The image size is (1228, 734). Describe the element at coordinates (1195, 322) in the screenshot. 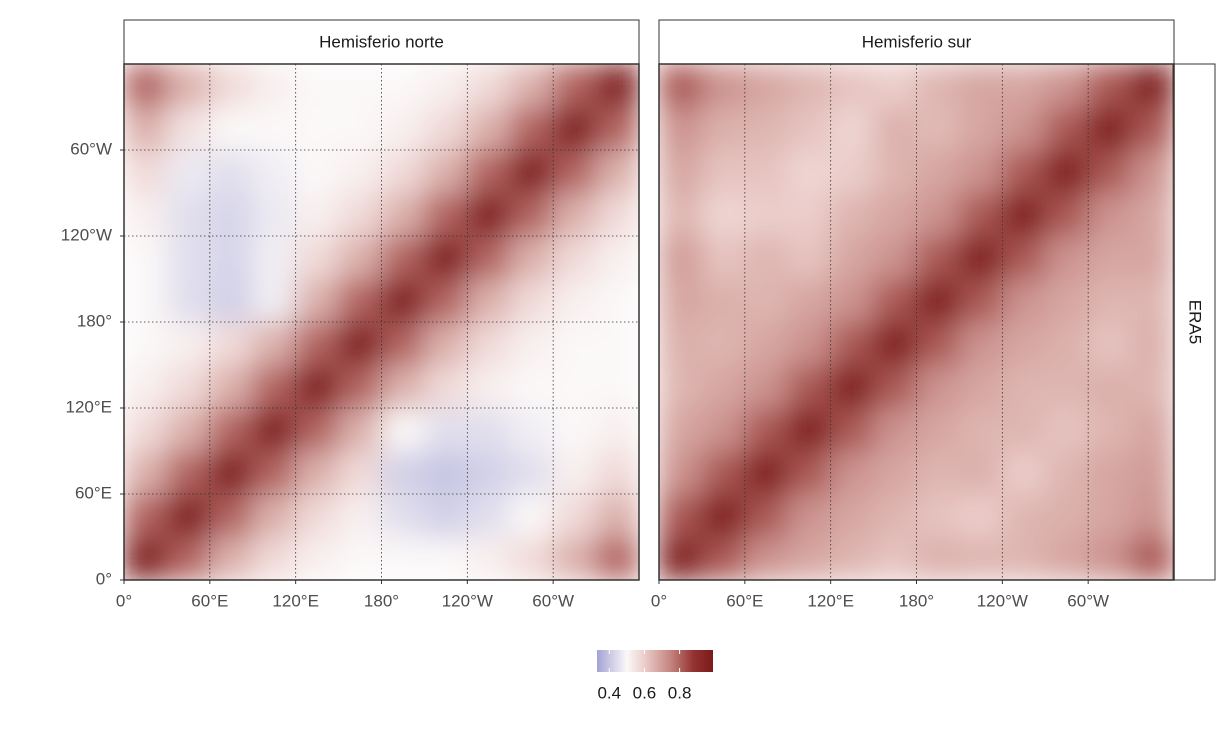

I see `row-strip-label: ERA5` at that location.